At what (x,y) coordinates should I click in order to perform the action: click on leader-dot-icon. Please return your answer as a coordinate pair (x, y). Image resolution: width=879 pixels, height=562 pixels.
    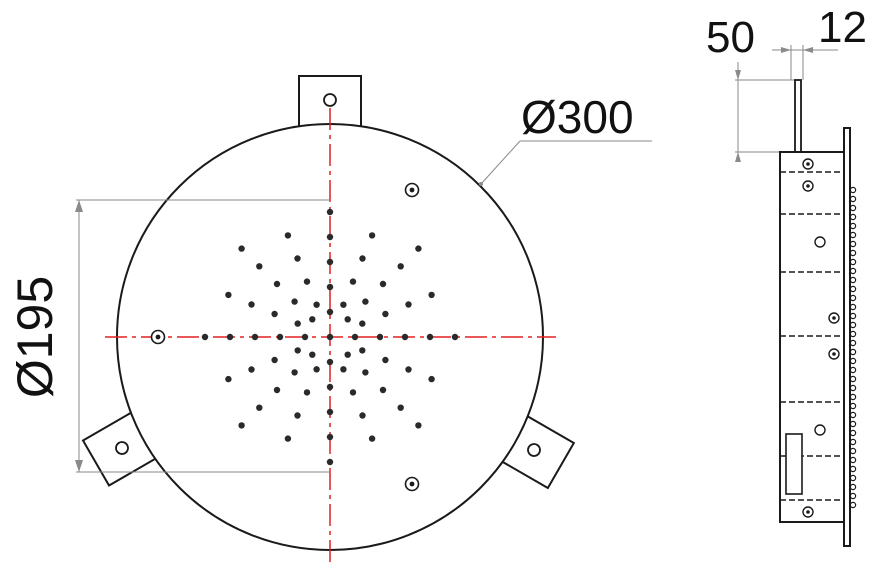
    Looking at the image, I should click on (481, 184).